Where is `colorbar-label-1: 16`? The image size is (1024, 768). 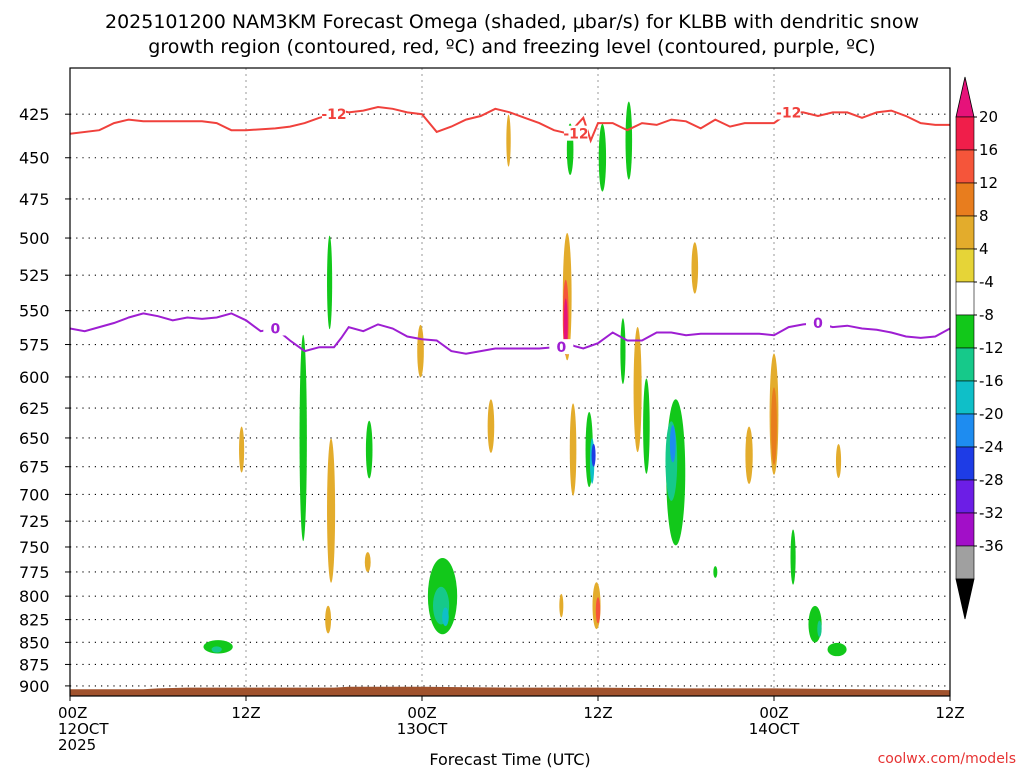 colorbar-label-1: 16 is located at coordinates (988, 150).